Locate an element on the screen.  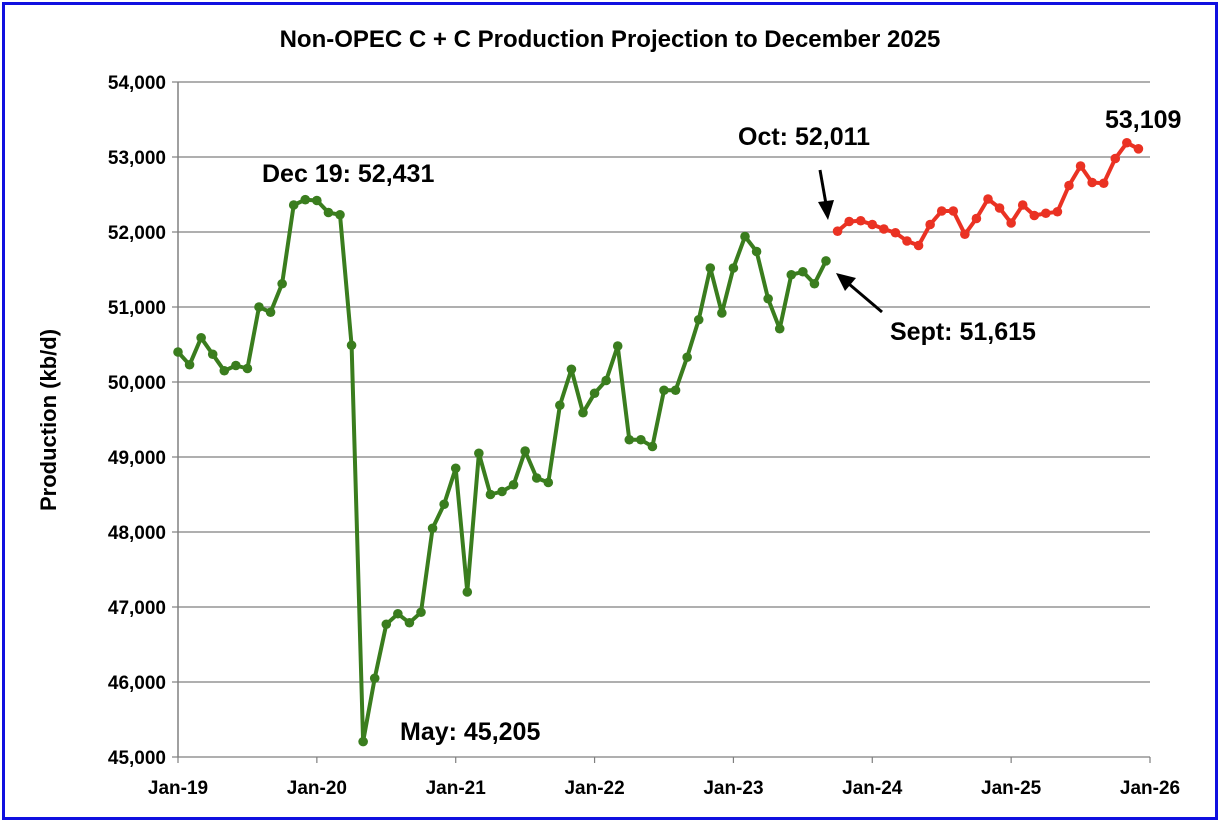
x-tick-label: Jan-20 is located at coordinates (317, 788).